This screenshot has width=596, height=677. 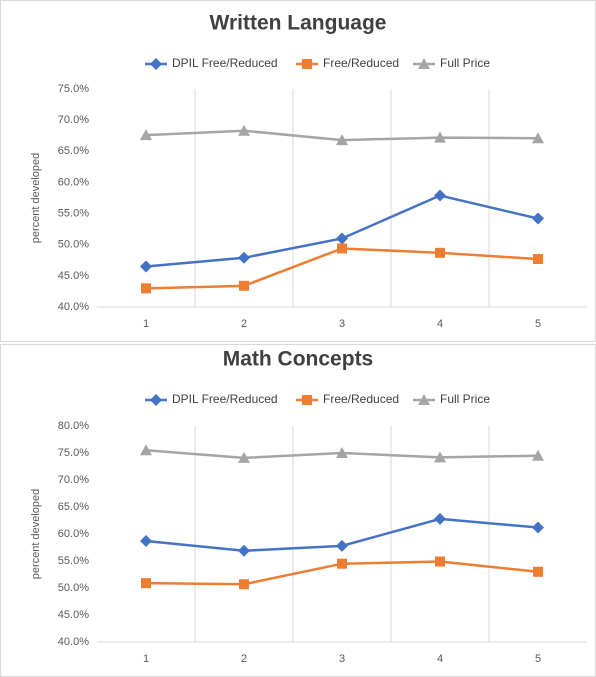 What do you see at coordinates (298, 359) in the screenshot?
I see `chart-title: Math Concepts` at bounding box center [298, 359].